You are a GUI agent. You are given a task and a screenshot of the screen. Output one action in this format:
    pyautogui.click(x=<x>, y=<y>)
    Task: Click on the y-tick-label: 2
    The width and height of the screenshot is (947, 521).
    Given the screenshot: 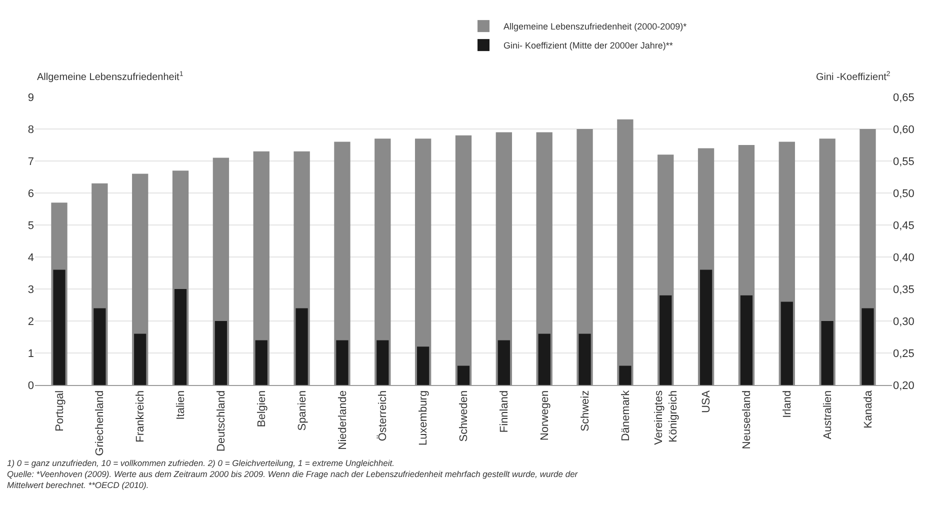 What is the action you would take?
    pyautogui.click(x=31, y=322)
    